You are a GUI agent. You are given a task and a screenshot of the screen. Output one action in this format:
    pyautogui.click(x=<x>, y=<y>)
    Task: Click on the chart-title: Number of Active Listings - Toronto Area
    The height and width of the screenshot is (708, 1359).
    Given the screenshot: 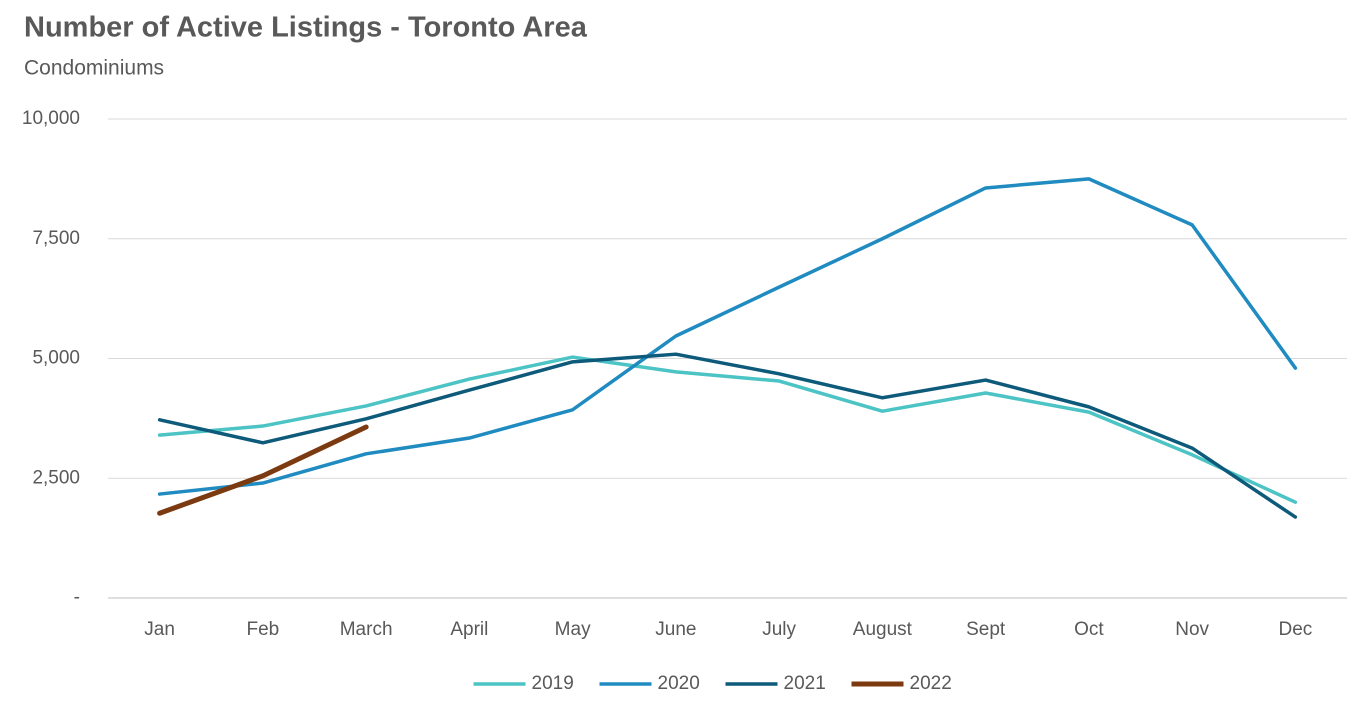 What is the action you would take?
    pyautogui.click(x=306, y=28)
    